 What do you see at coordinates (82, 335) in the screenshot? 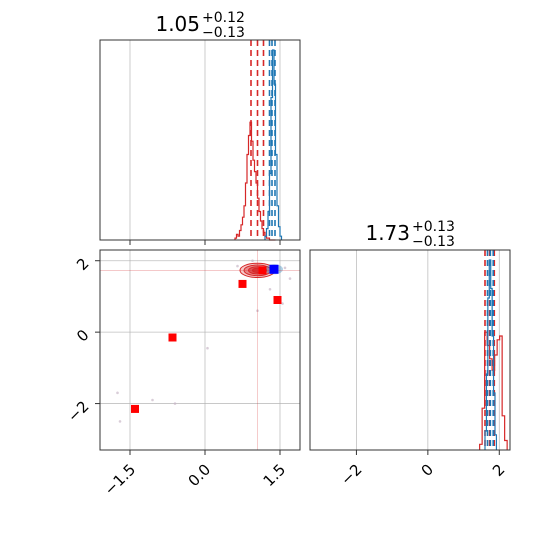
I see `y-tick-label: 0` at bounding box center [82, 335].